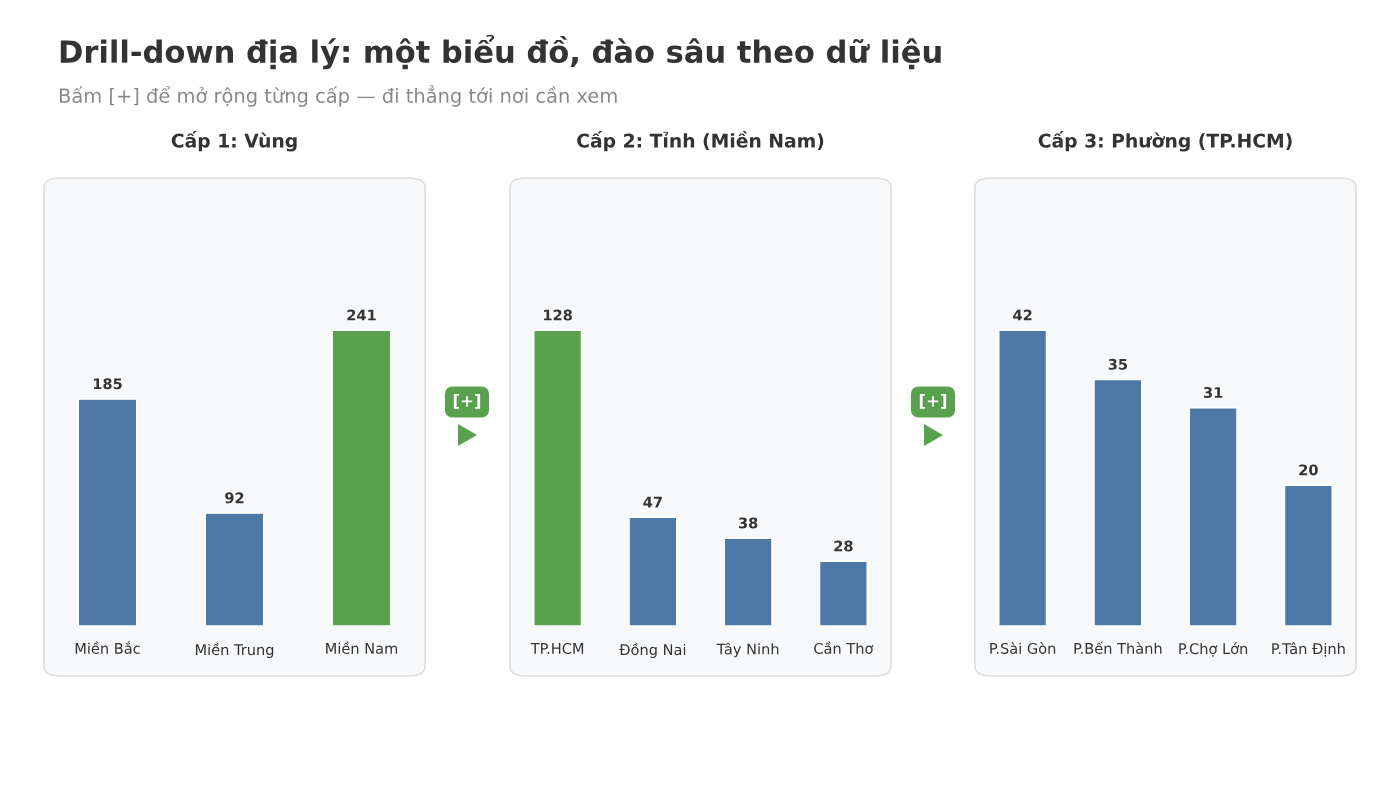 The height and width of the screenshot is (787, 1400). I want to click on x-tick-label: P.Sài Gòn, so click(1023, 648).